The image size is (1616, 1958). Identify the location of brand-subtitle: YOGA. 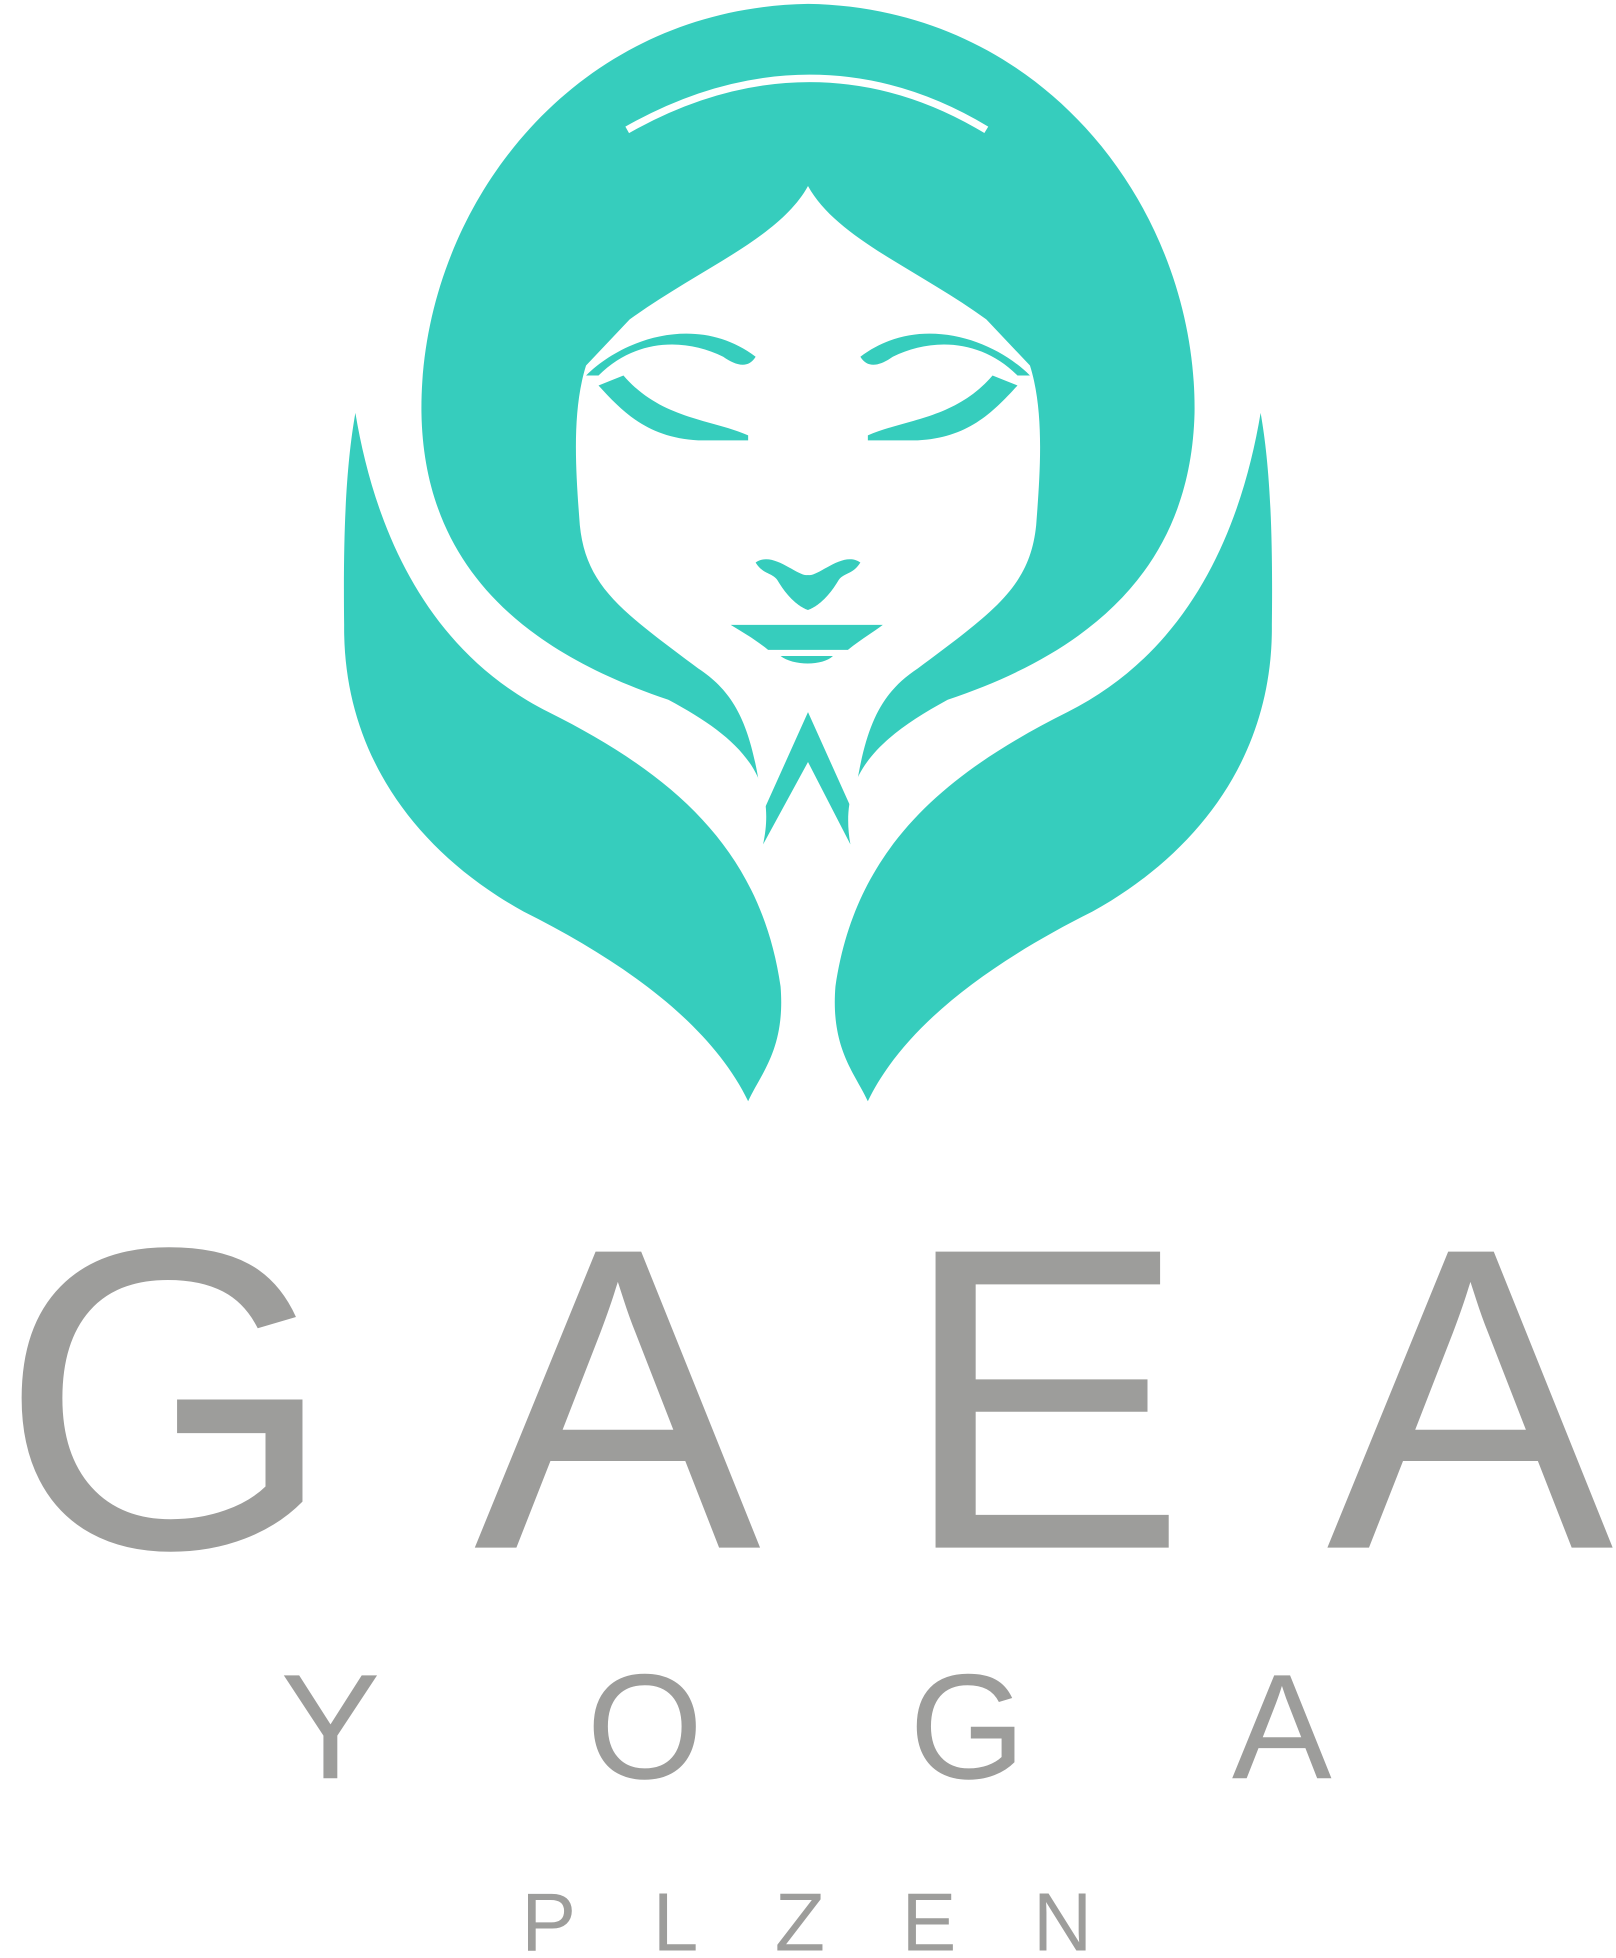
(806, 1726).